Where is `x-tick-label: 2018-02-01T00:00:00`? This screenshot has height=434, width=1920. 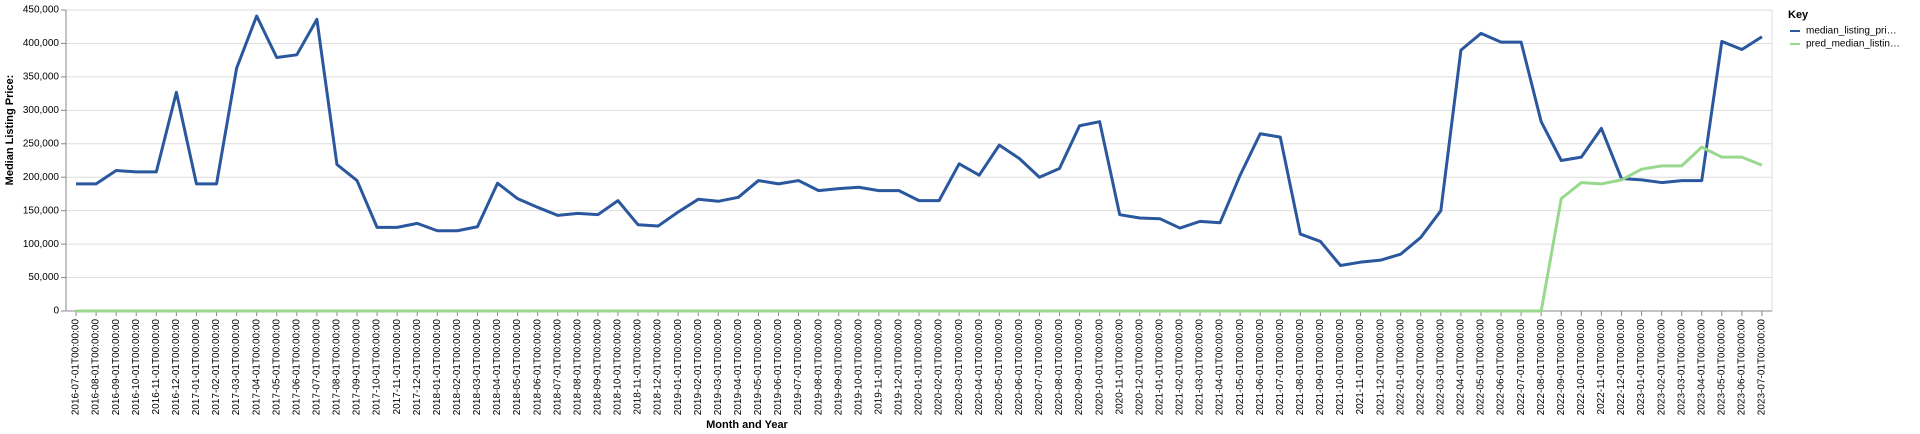 x-tick-label: 2018-02-01T00:00:00 is located at coordinates (457, 367).